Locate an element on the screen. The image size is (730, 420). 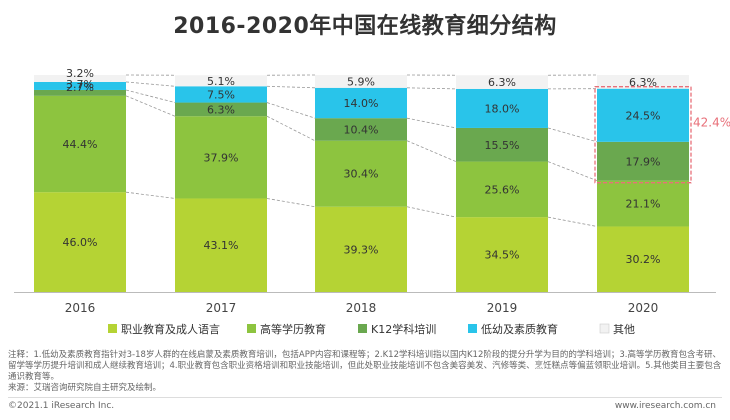
data-label: 18.0% is located at coordinates (502, 108).